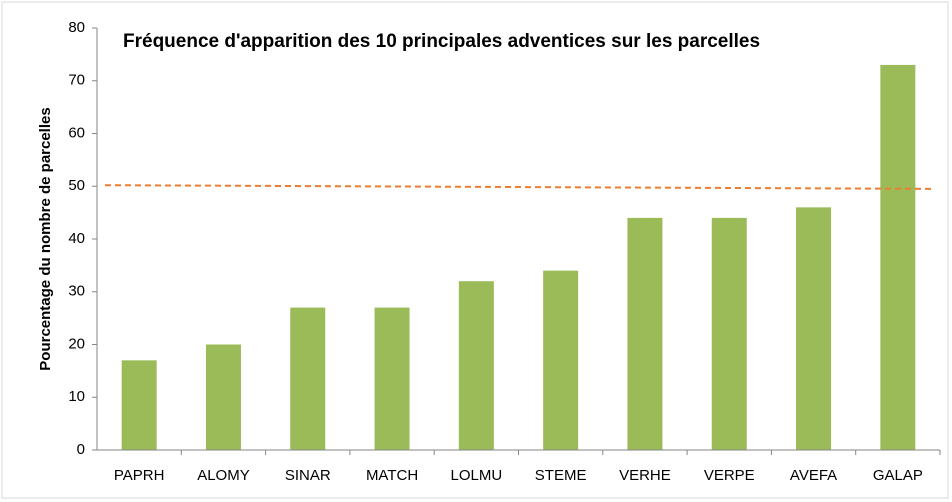 The image size is (952, 502). Describe the element at coordinates (139, 475) in the screenshot. I see `x-tick-label: PAPRH` at that location.